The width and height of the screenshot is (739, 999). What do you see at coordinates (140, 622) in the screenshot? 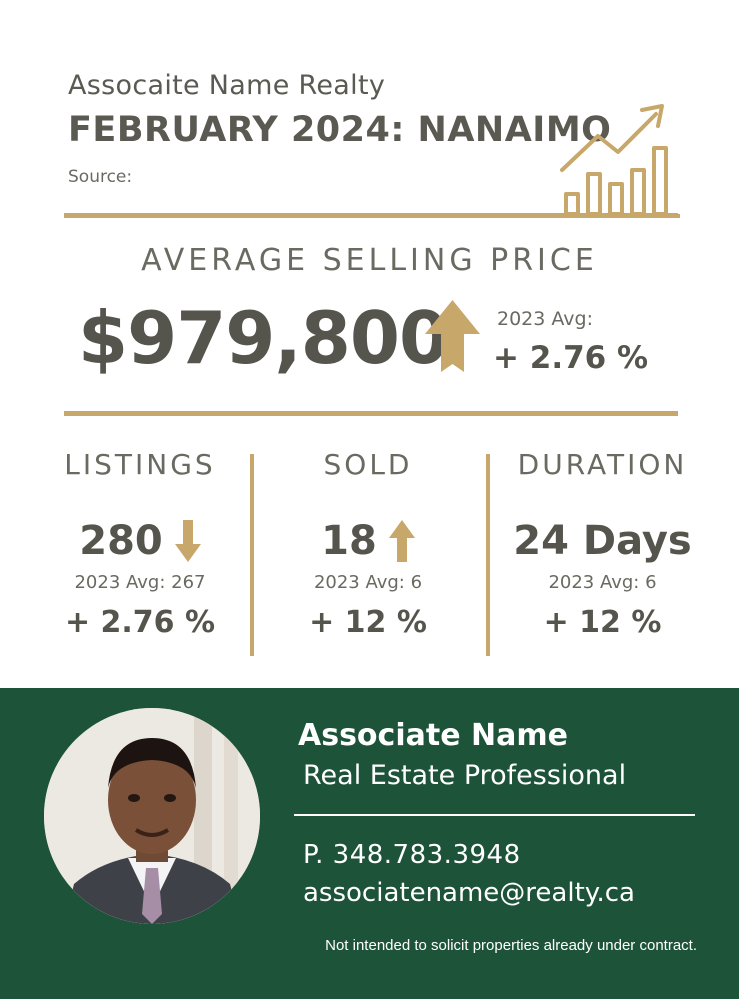
I see `listings-change: + 2.76 %` at bounding box center [140, 622].